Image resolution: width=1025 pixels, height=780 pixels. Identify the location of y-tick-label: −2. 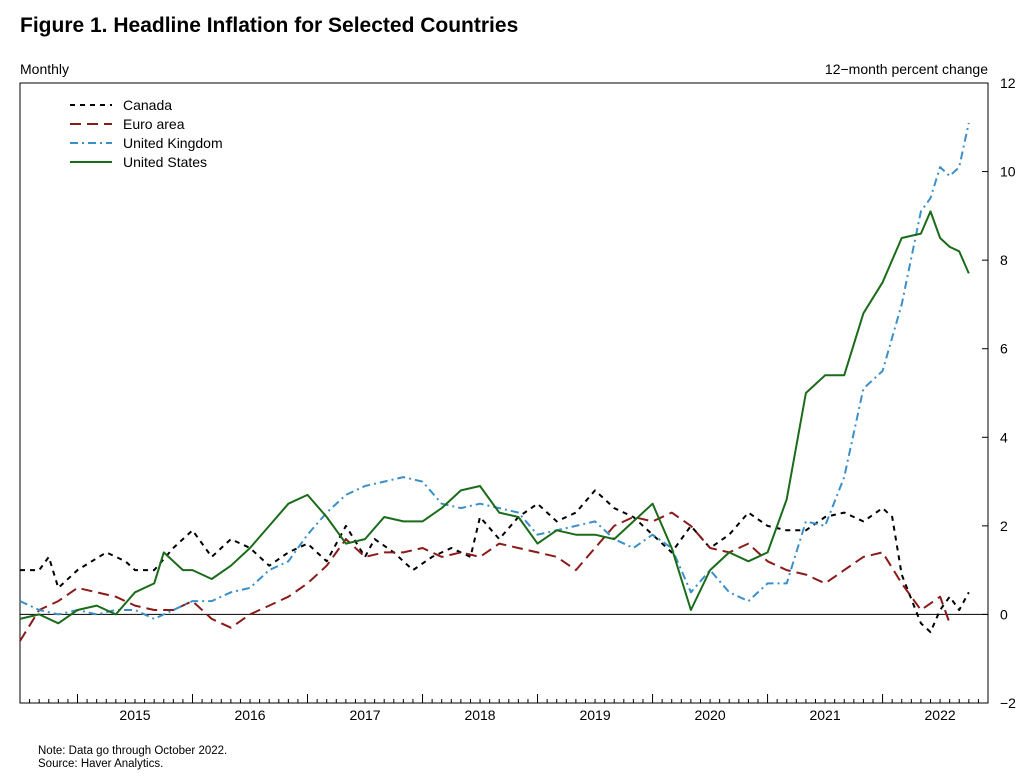
(1008, 703).